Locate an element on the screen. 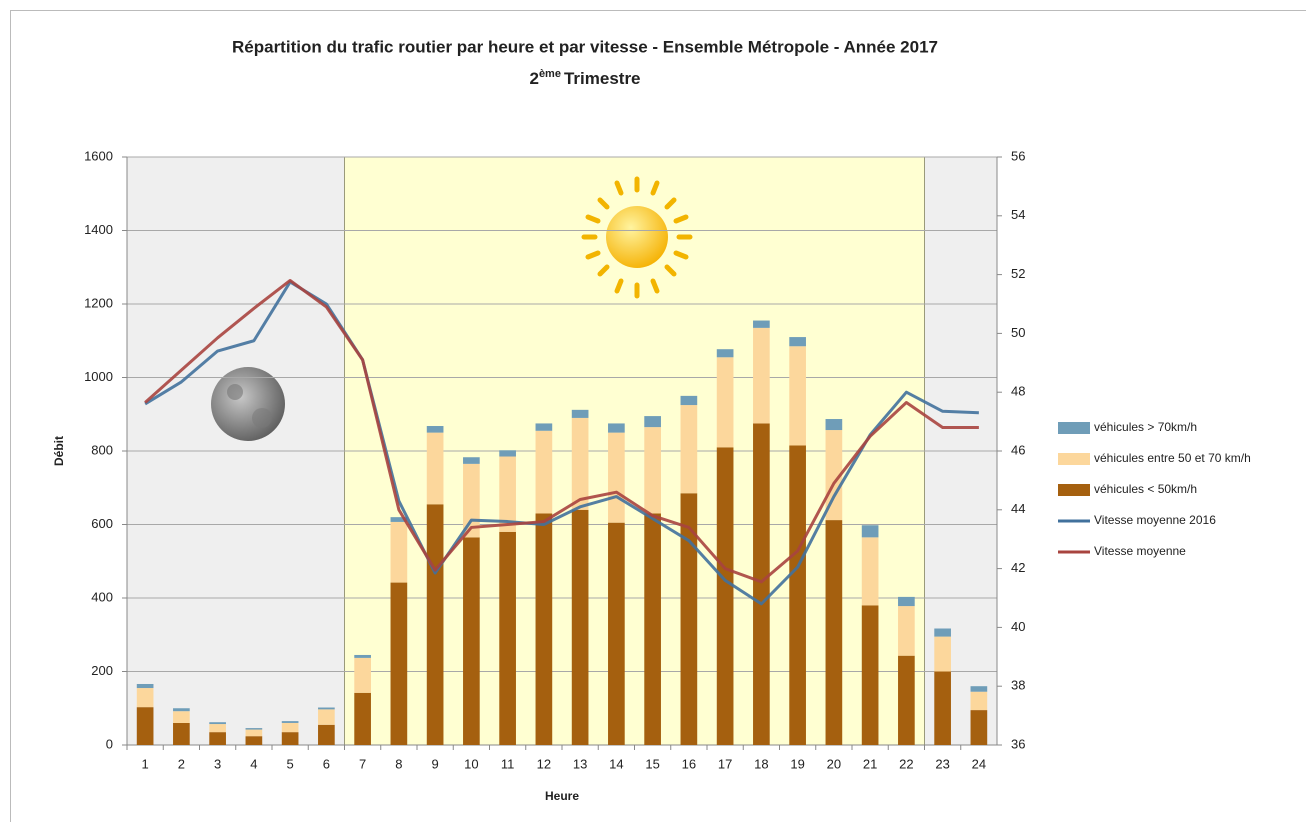 This screenshot has width=1306, height=822. legend-label: véhicules > 70km/h is located at coordinates (1145, 427).